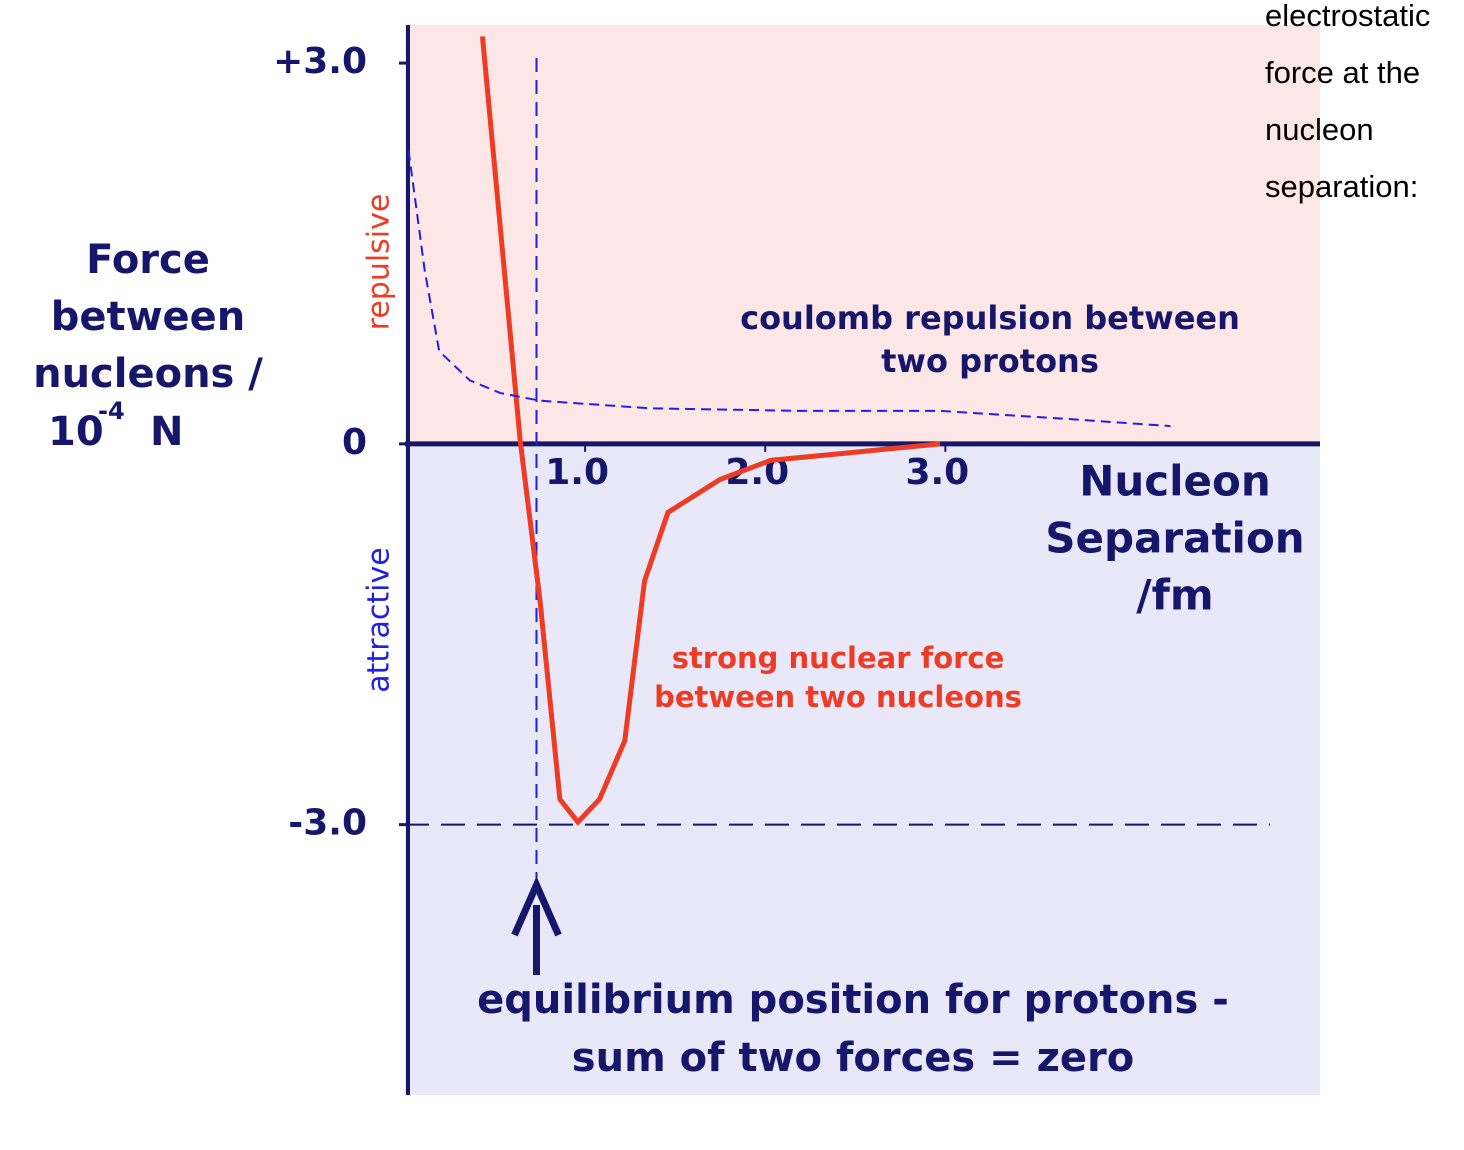 This screenshot has height=1150, width=1464. I want to click on series-line, so click(789, 289).